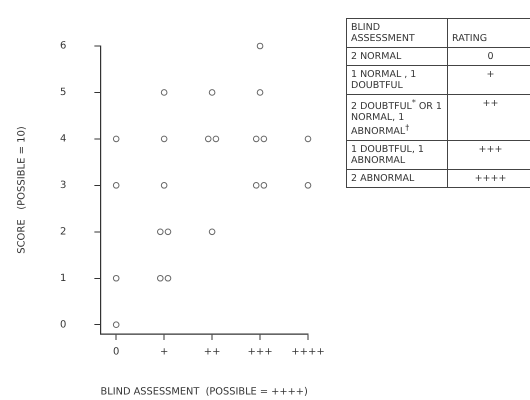 The height and width of the screenshot is (400, 530). Describe the element at coordinates (397, 179) in the screenshot. I see `text: 2 ABNORMAL` at that location.